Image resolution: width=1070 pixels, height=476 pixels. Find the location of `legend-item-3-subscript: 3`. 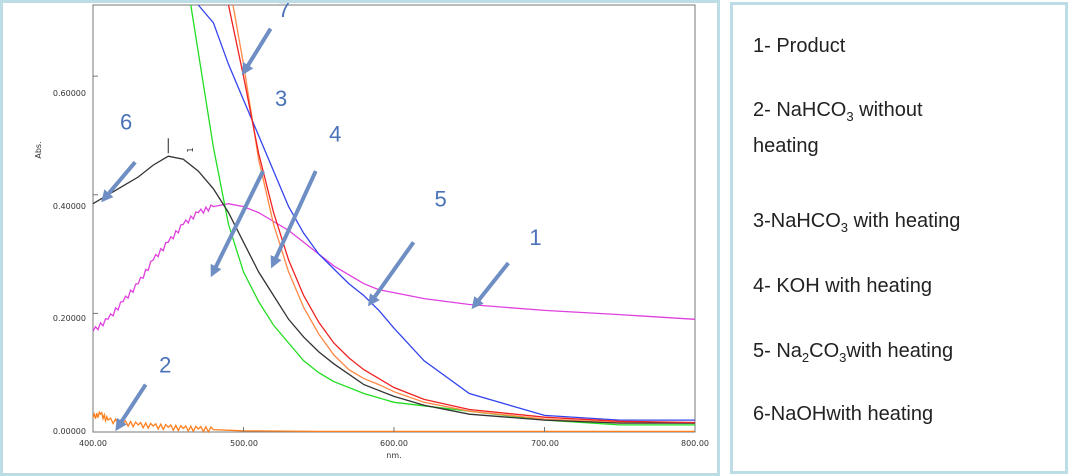

legend-item-3-subscript: 3 is located at coordinates (844, 227).